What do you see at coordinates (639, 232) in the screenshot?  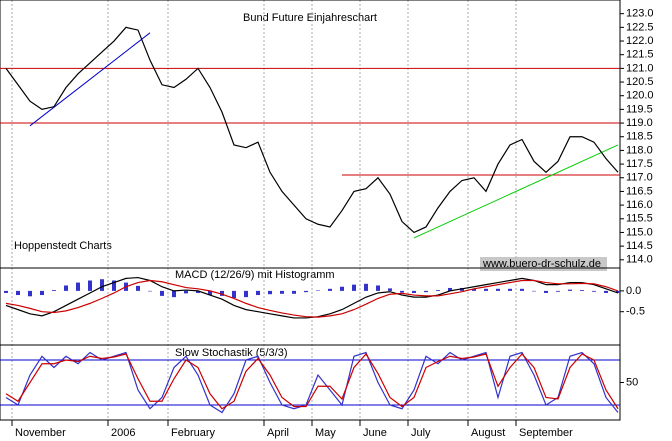 I see `y-tick-label: 115.0` at bounding box center [639, 232].